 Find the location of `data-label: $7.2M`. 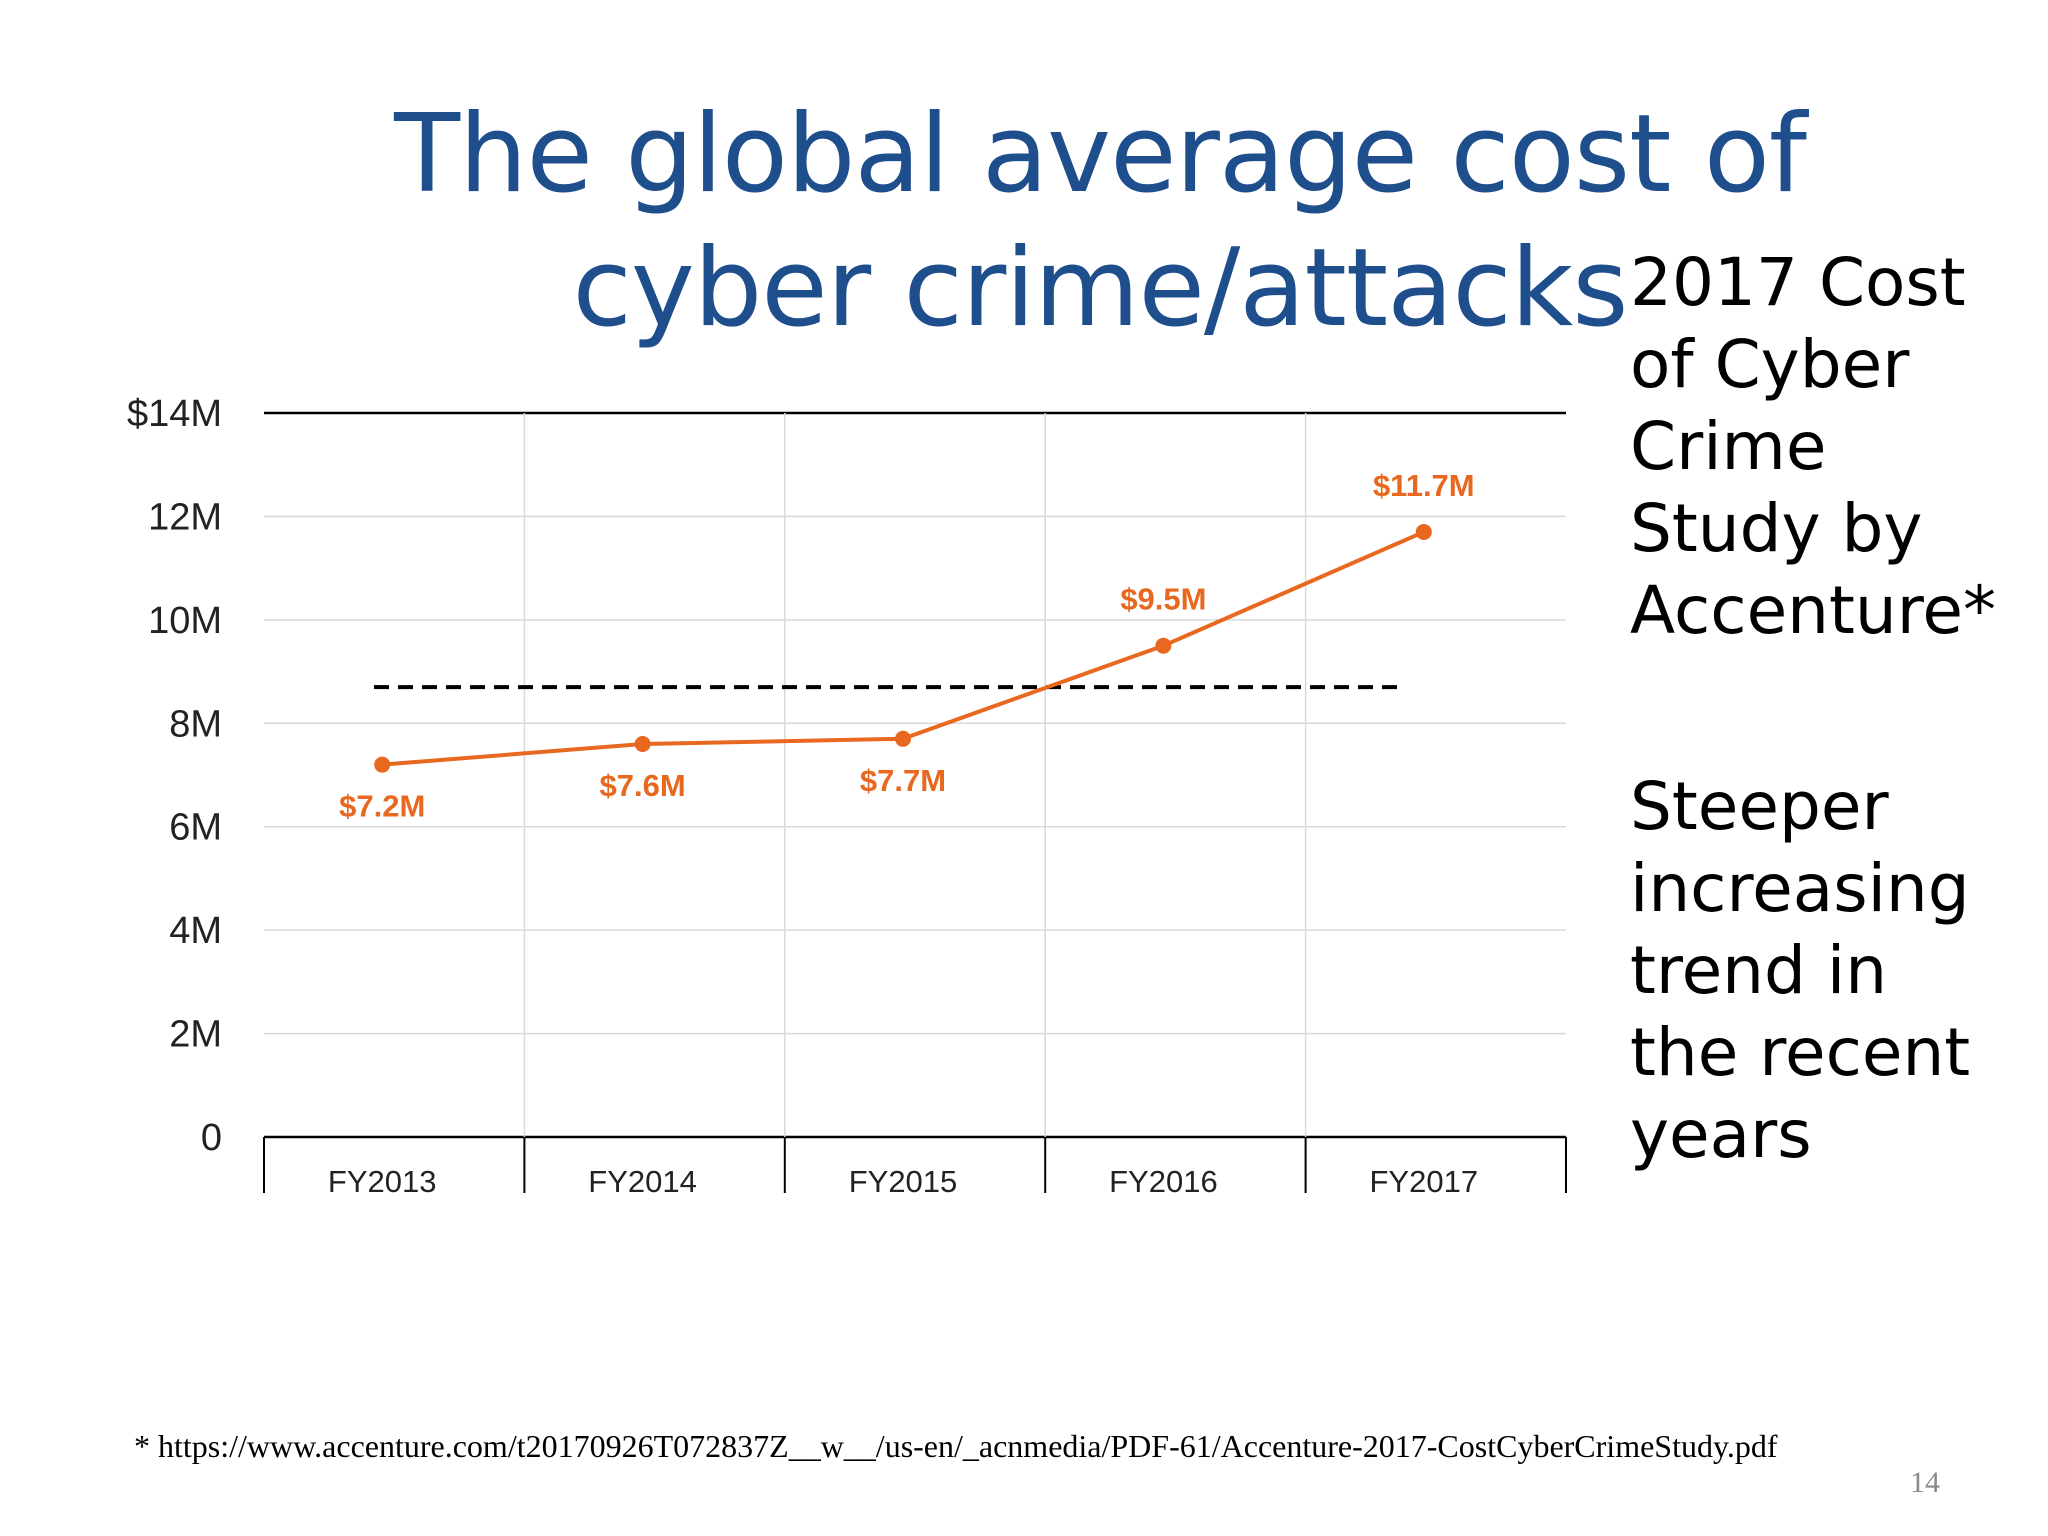

data-label: $7.2M is located at coordinates (382, 806).